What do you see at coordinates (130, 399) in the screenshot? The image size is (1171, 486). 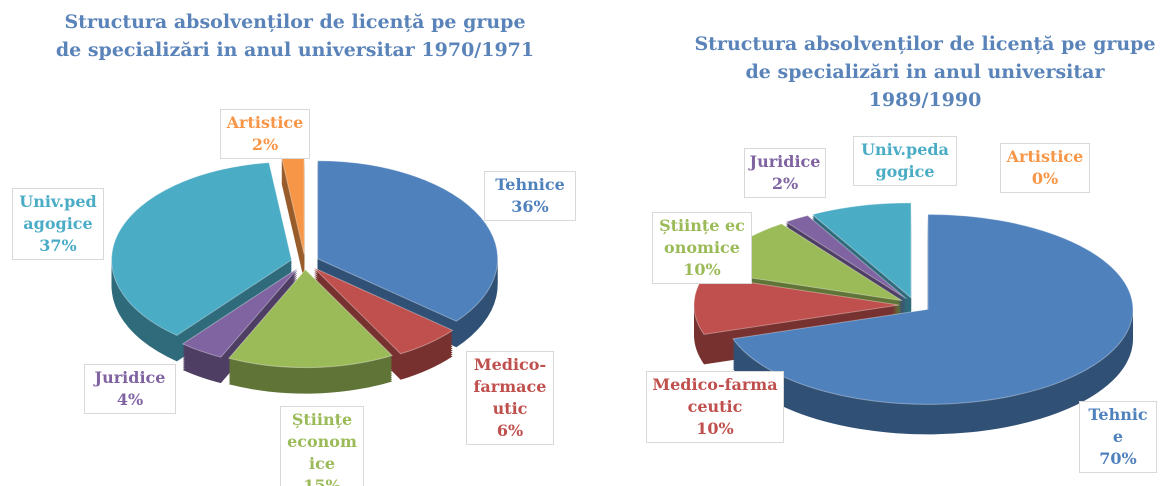 I see `value-label: 4%` at bounding box center [130, 399].